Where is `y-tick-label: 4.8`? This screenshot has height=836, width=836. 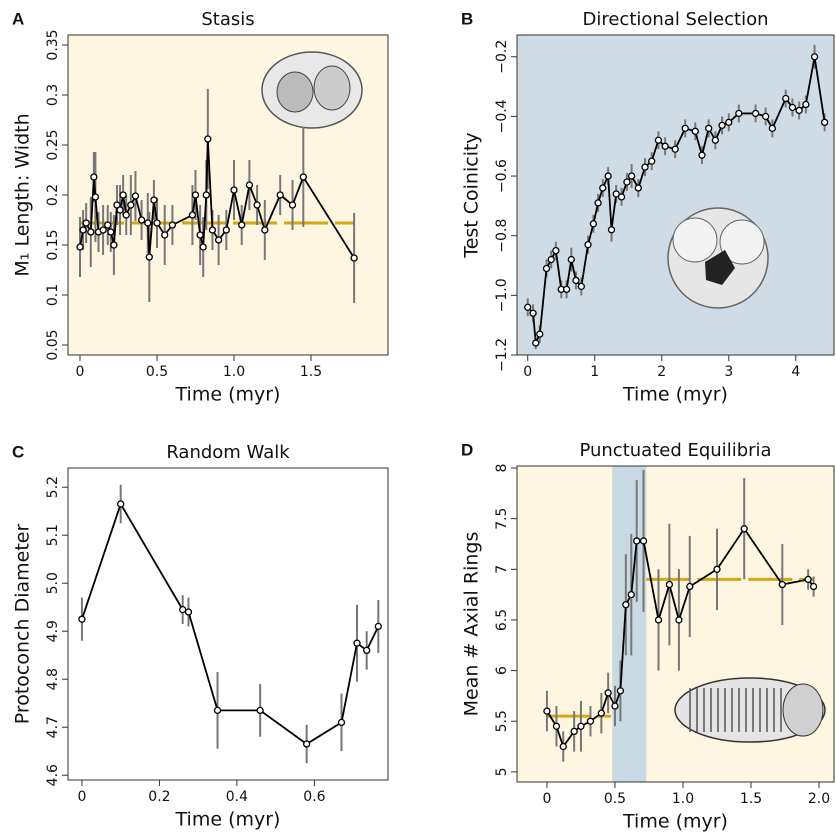 y-tick-label: 4.8 is located at coordinates (53, 679).